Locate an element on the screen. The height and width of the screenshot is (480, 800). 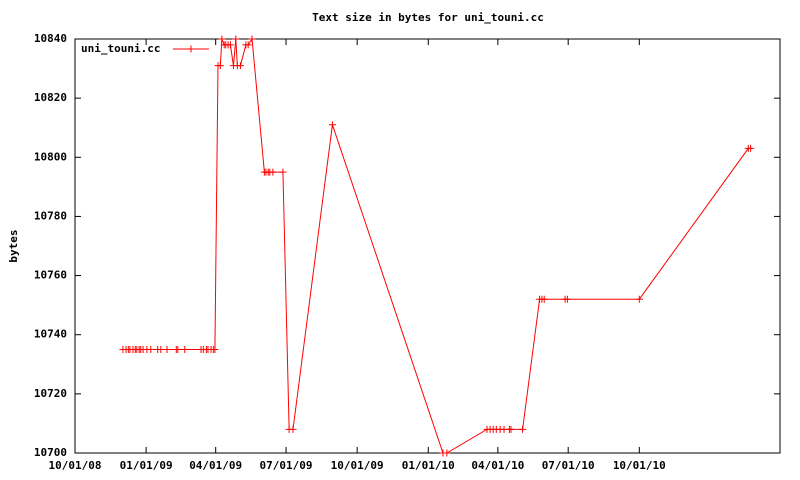
y-tick-label: 10840 is located at coordinates (50, 38).